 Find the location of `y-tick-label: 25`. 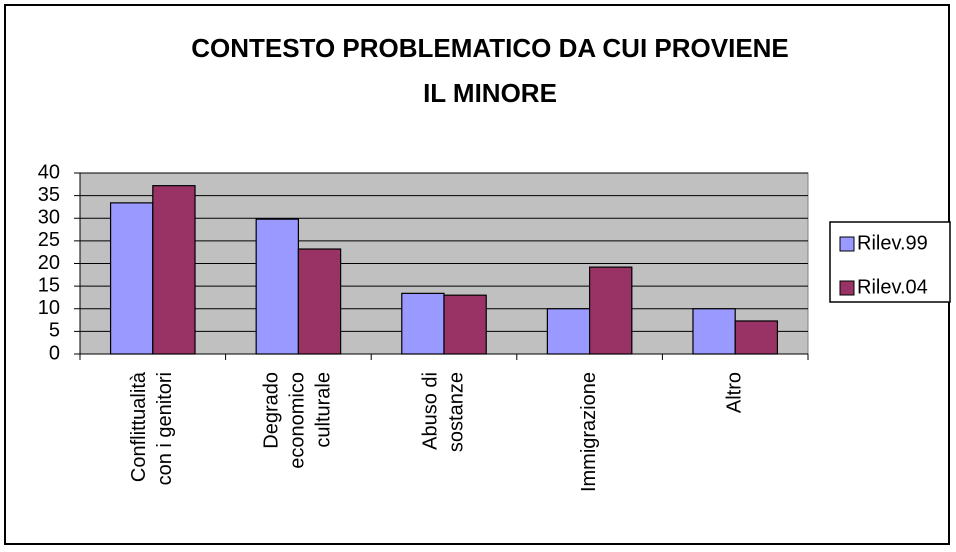

y-tick-label: 25 is located at coordinates (49, 240).